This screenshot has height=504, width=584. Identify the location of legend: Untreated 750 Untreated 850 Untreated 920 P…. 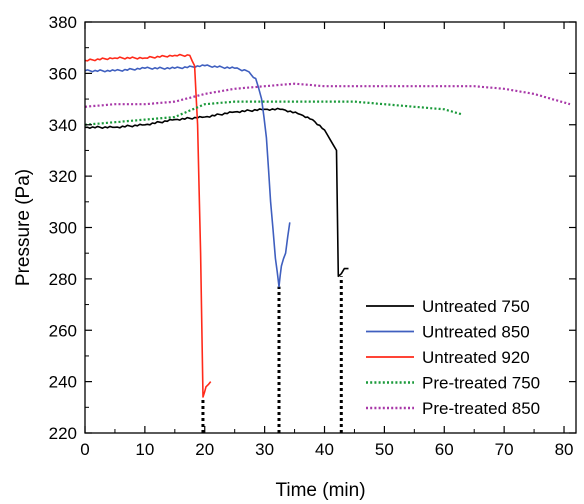
(453, 357).